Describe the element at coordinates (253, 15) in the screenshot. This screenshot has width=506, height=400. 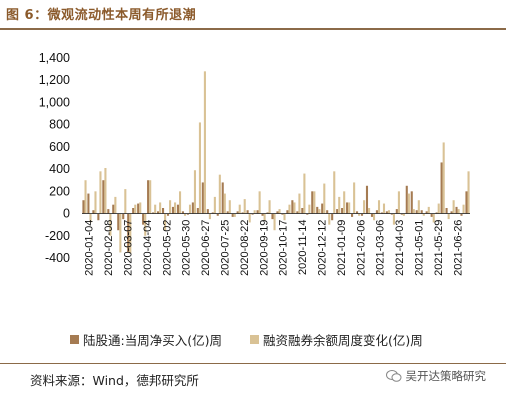
I see `figure-title-bar: 图 6：微观流动性本周有所退潮` at that location.